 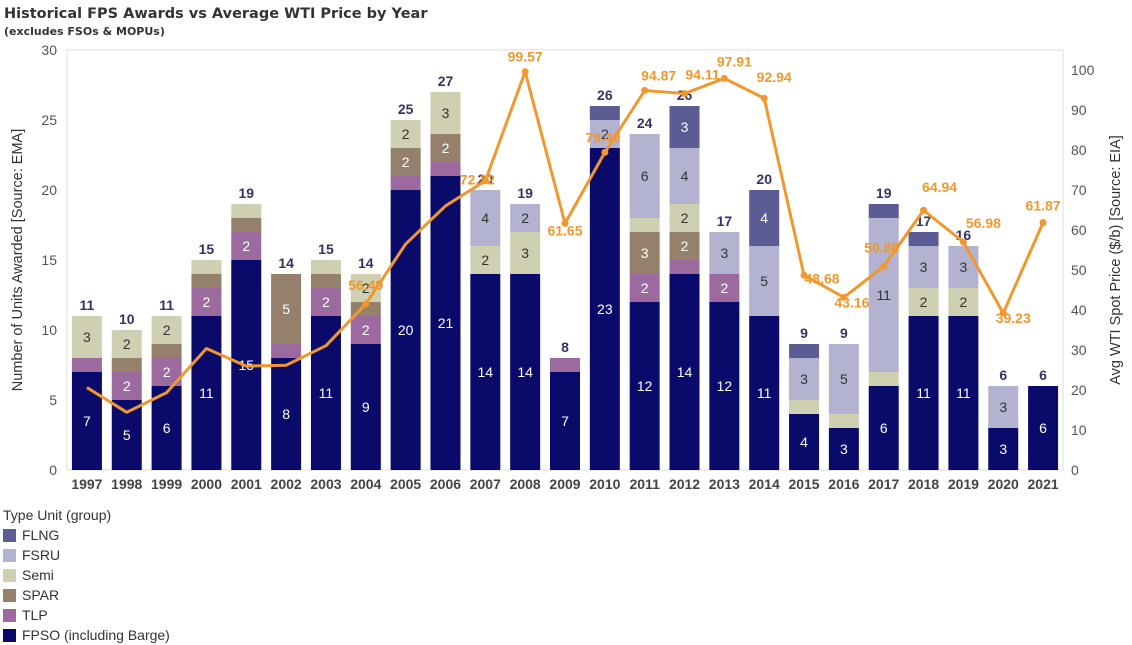 What do you see at coordinates (86, 575) in the screenshot?
I see `legend-item: Semi` at bounding box center [86, 575].